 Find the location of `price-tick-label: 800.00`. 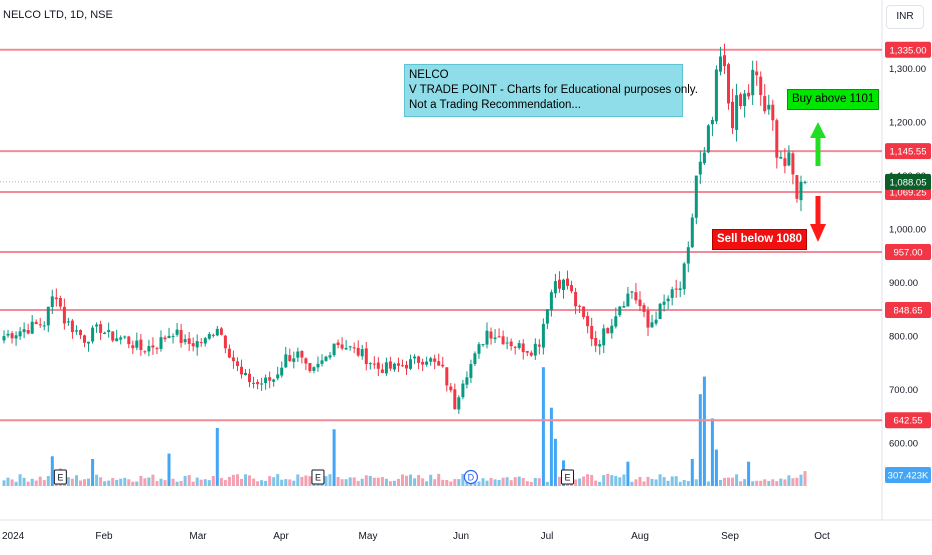

price-tick-label: 800.00 is located at coordinates (903, 337).